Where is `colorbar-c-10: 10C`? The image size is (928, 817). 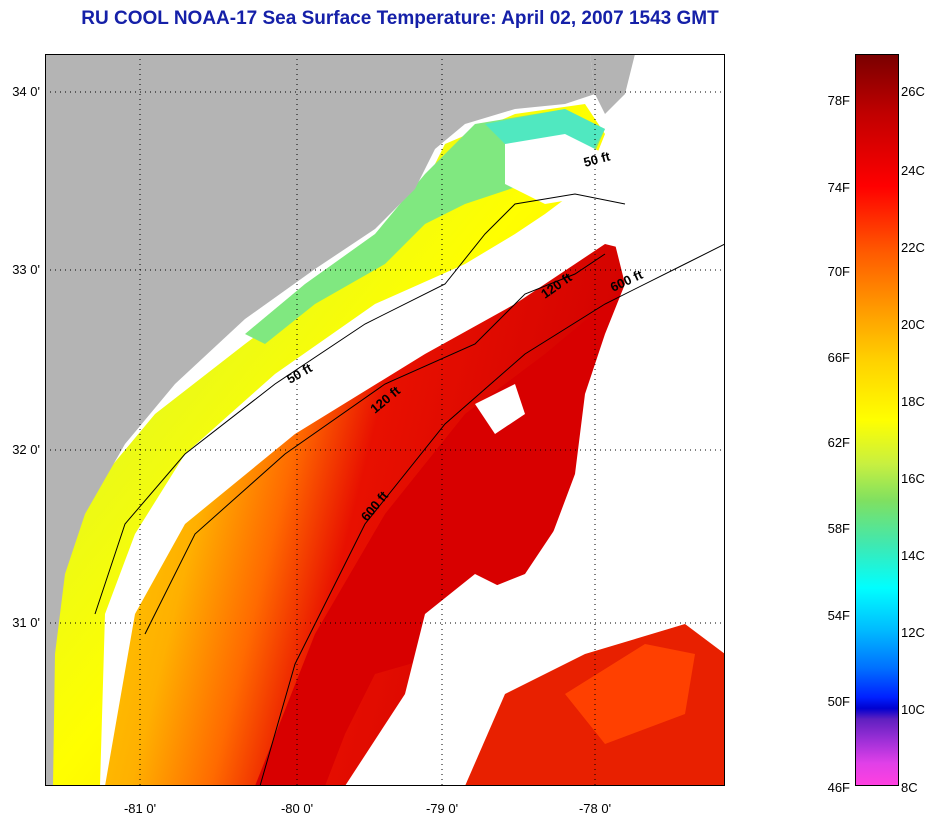
colorbar-c-10: 10C is located at coordinates (913, 709).